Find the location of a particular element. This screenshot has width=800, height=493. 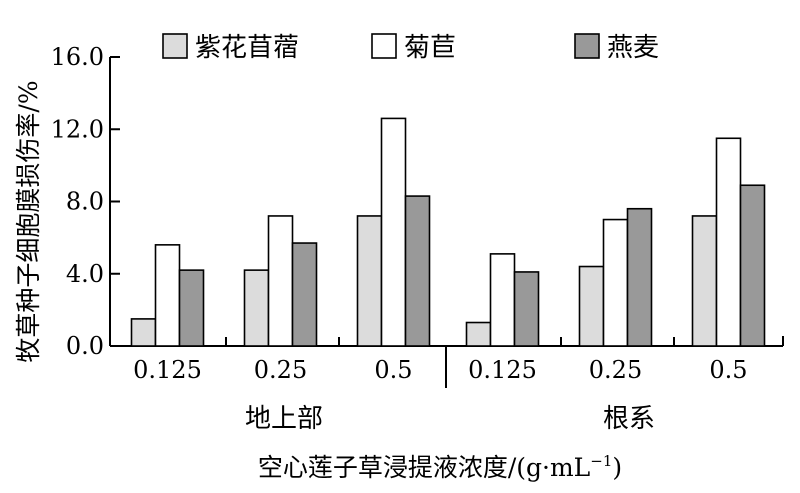

y-tick-label: 16.0 is located at coordinates (77, 57).